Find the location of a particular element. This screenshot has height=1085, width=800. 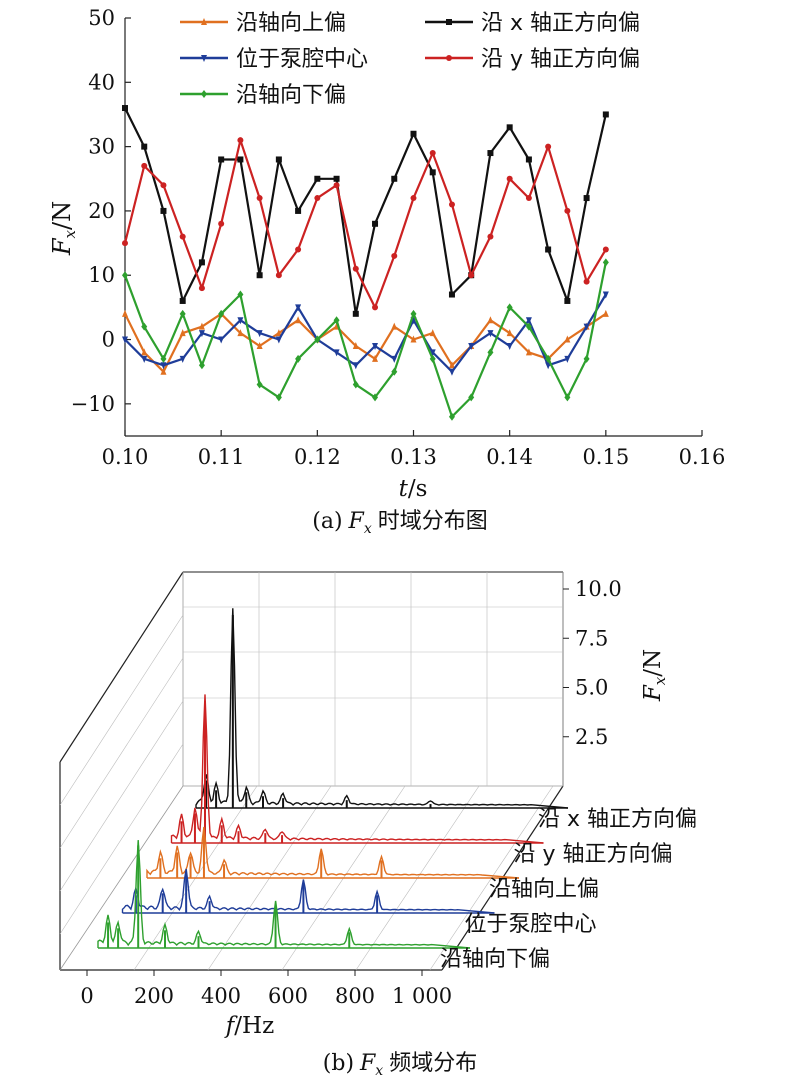

legend-label: 位于泵腔中心 is located at coordinates (302, 59).